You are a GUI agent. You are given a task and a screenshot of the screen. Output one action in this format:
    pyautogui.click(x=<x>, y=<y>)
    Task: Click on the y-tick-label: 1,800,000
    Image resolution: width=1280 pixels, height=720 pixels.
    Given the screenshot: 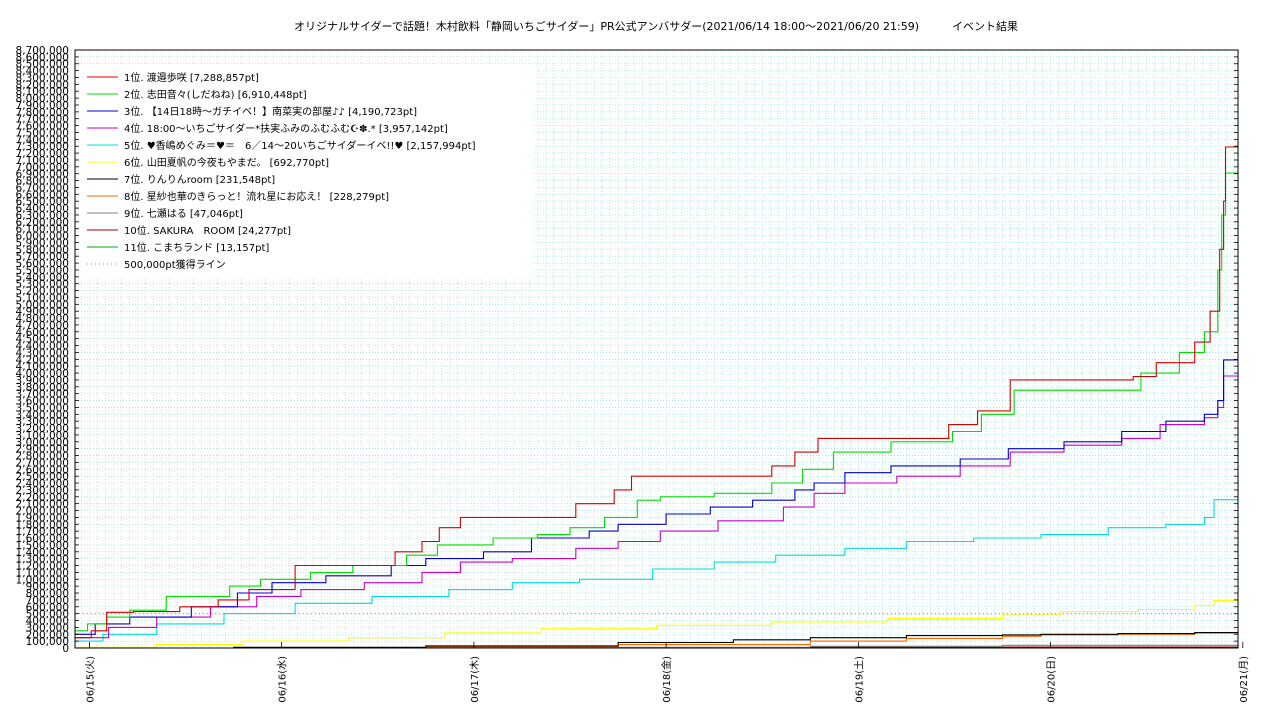 What is the action you would take?
    pyautogui.click(x=42, y=525)
    